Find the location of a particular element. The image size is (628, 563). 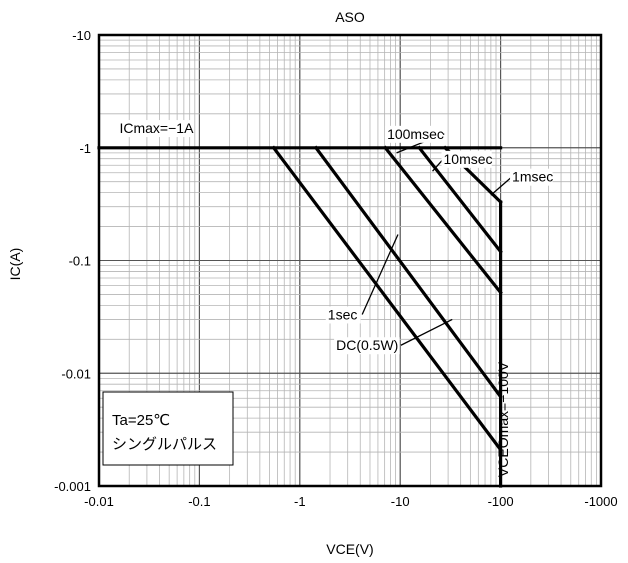

x-tick-label: -1000 is located at coordinates (600, 501).